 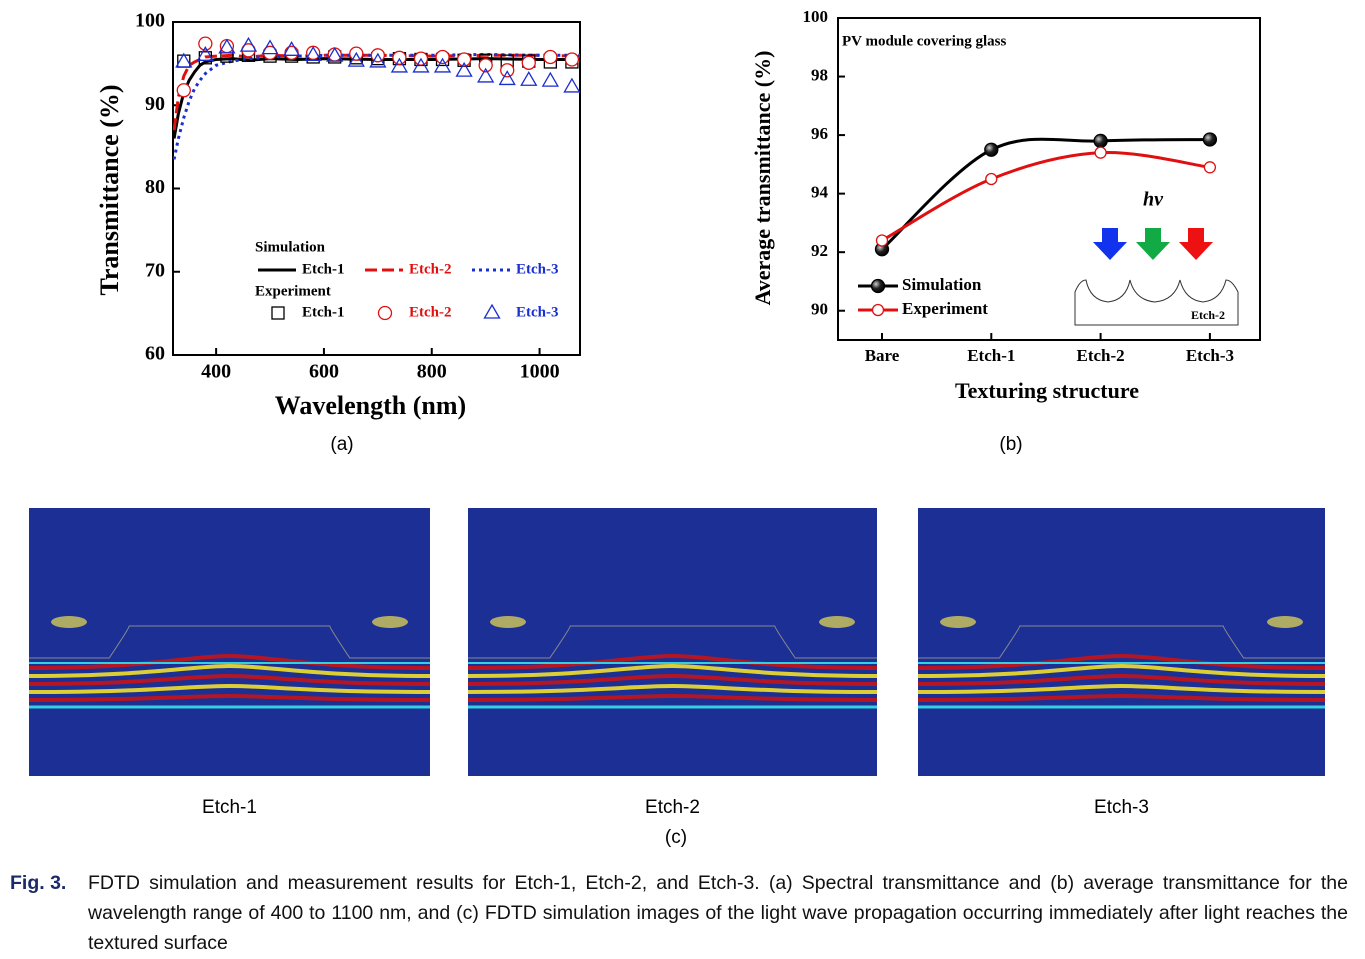 What do you see at coordinates (1210, 355) in the screenshot?
I see `x-tick-label: Etch-3` at bounding box center [1210, 355].